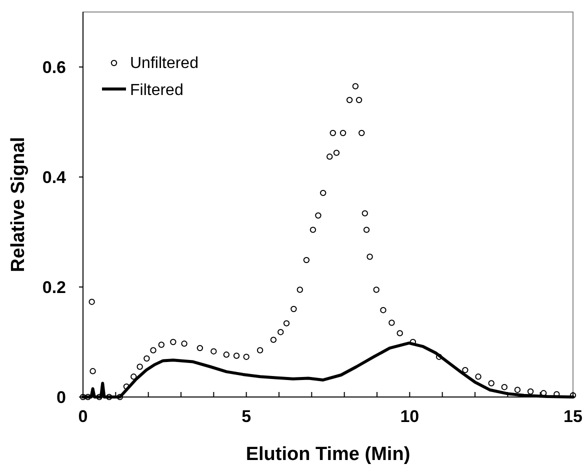 Image resolution: width=584 pixels, height=470 pixels. What do you see at coordinates (54, 177) in the screenshot?
I see `y-tick-label: 0.4` at bounding box center [54, 177].